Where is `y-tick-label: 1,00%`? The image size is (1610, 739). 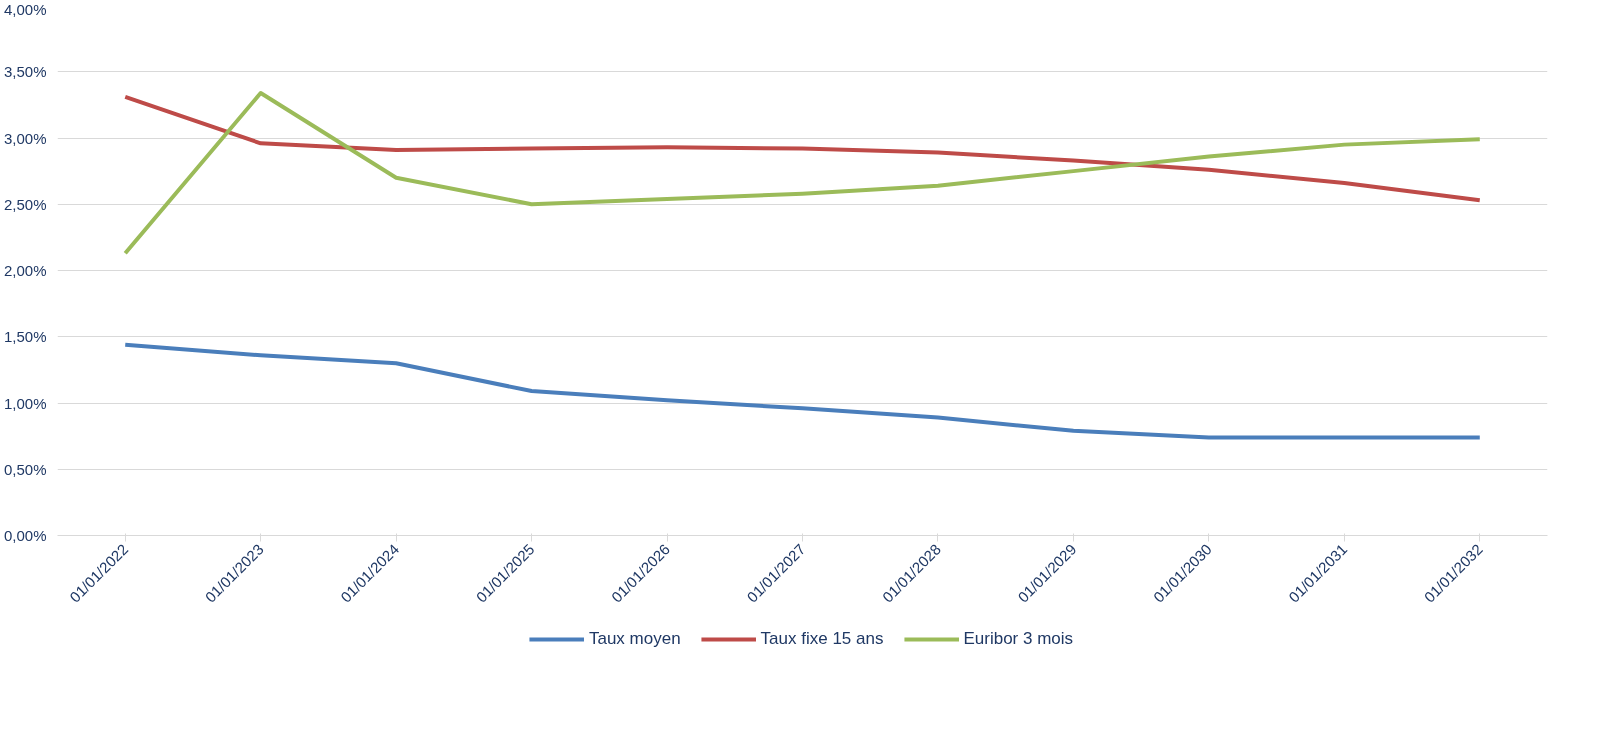 y-tick-label: 1,00% is located at coordinates (25, 403).